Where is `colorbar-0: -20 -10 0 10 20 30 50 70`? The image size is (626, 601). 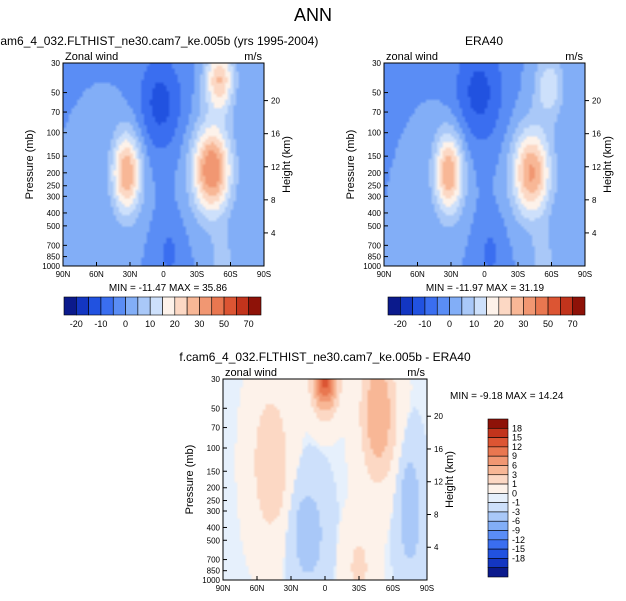 colorbar-0: -20 -10 0 10 20 30 50 70 is located at coordinates (162, 312).